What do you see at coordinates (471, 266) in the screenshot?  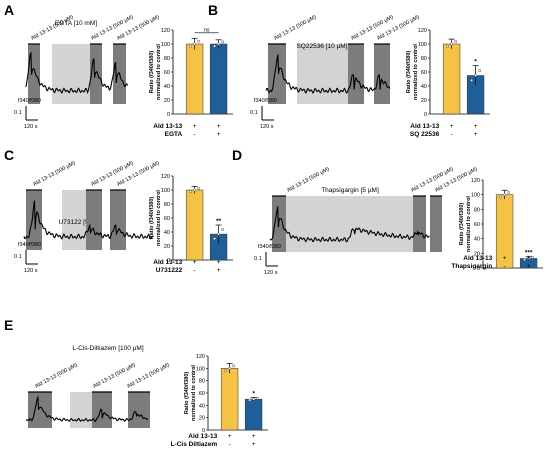 I see `row-label: Thapsigargin` at bounding box center [471, 266].